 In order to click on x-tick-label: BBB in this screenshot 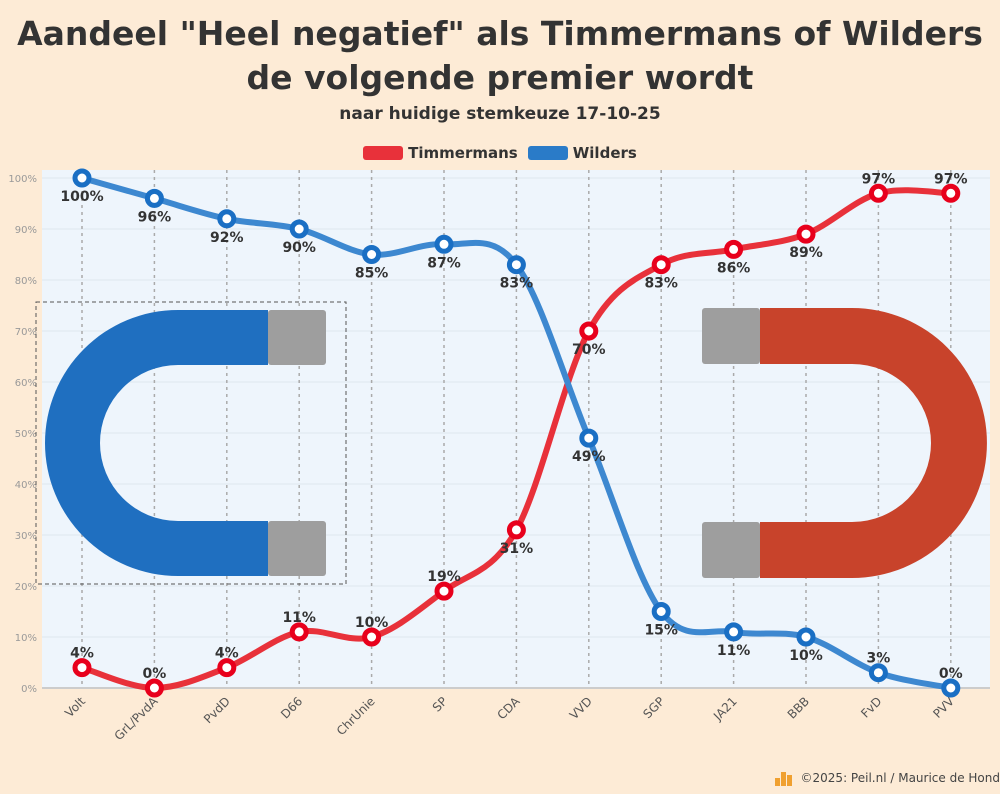, I will do `click(798, 707)`.